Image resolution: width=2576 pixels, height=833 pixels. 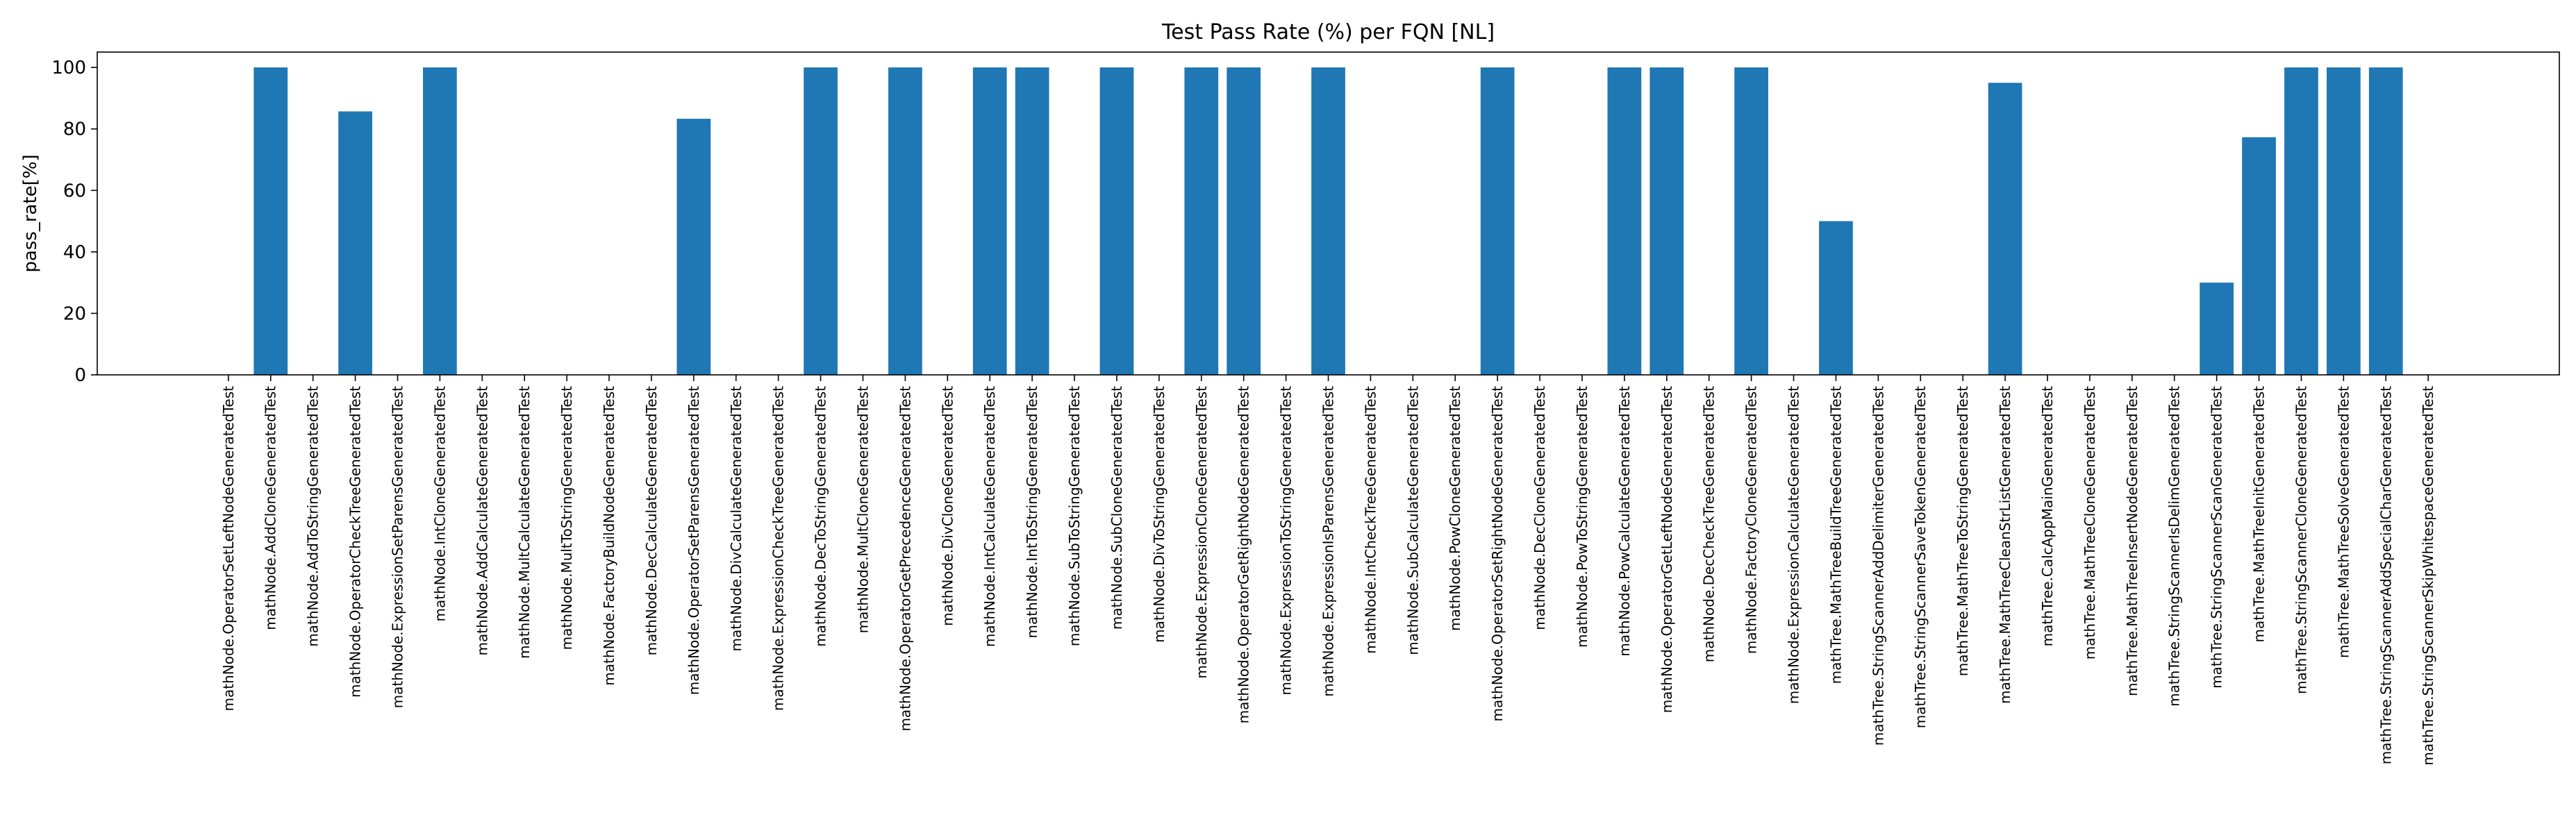 What do you see at coordinates (524, 523) in the screenshot?
I see `x-tick-label-7: mathNode.MultCalculateGeneratedTest` at bounding box center [524, 523].